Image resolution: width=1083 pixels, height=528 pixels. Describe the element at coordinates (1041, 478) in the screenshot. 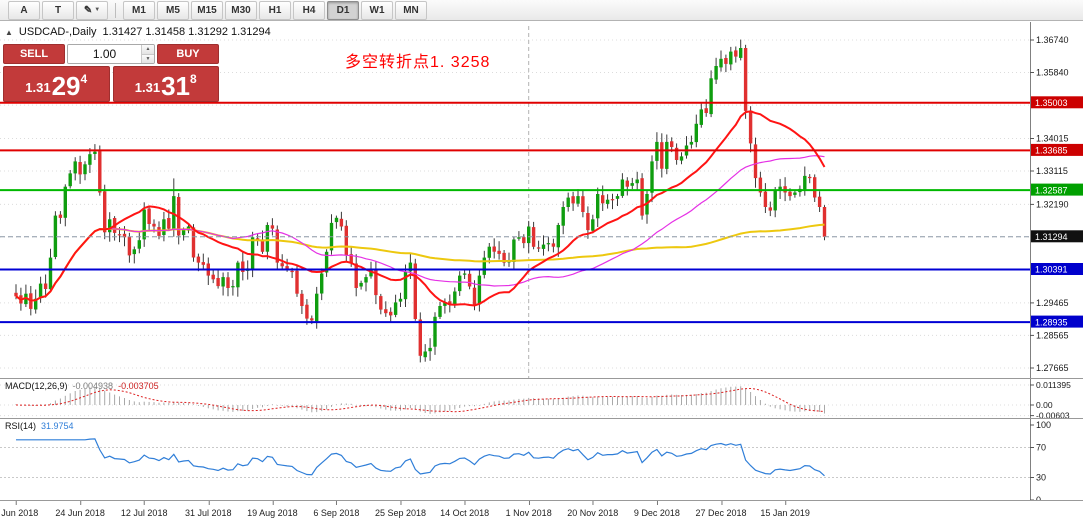

I see `svg-text: 30` at that location.